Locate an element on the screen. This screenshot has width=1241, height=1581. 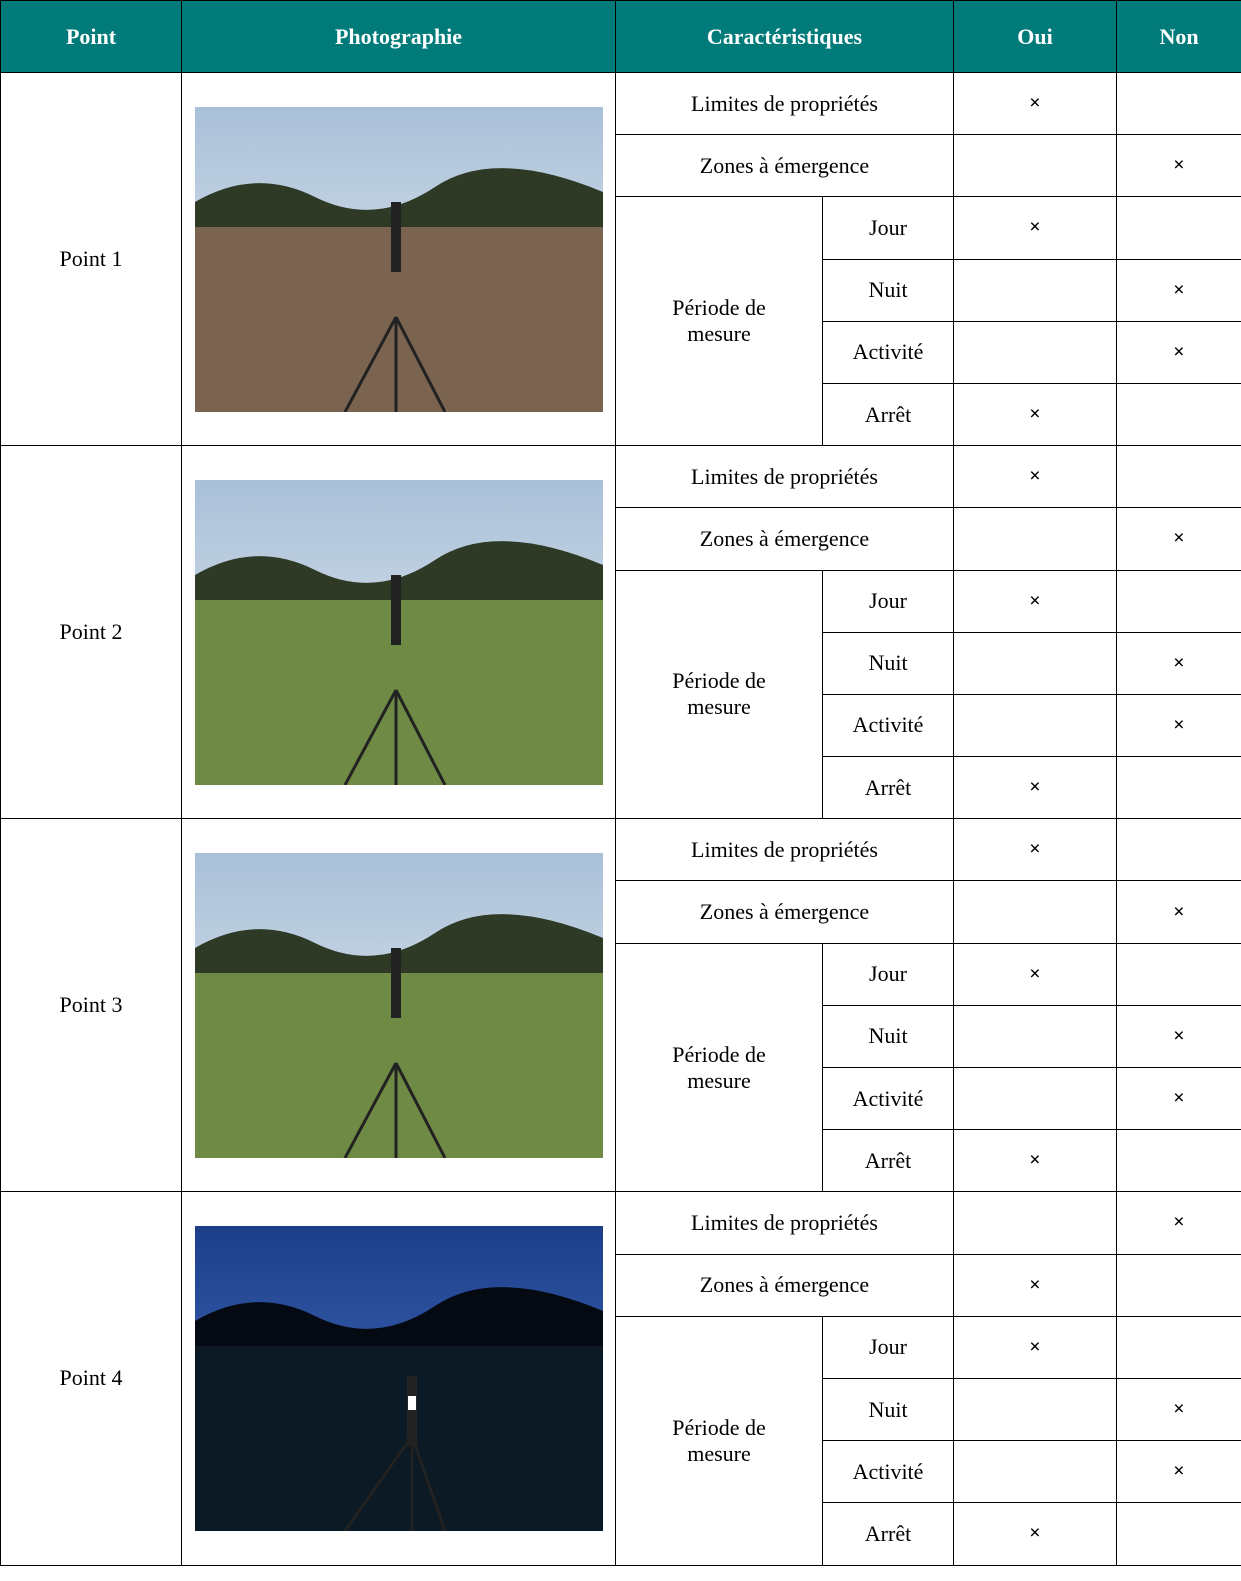
header-cell: Caractéristiques is located at coordinates (784, 36).